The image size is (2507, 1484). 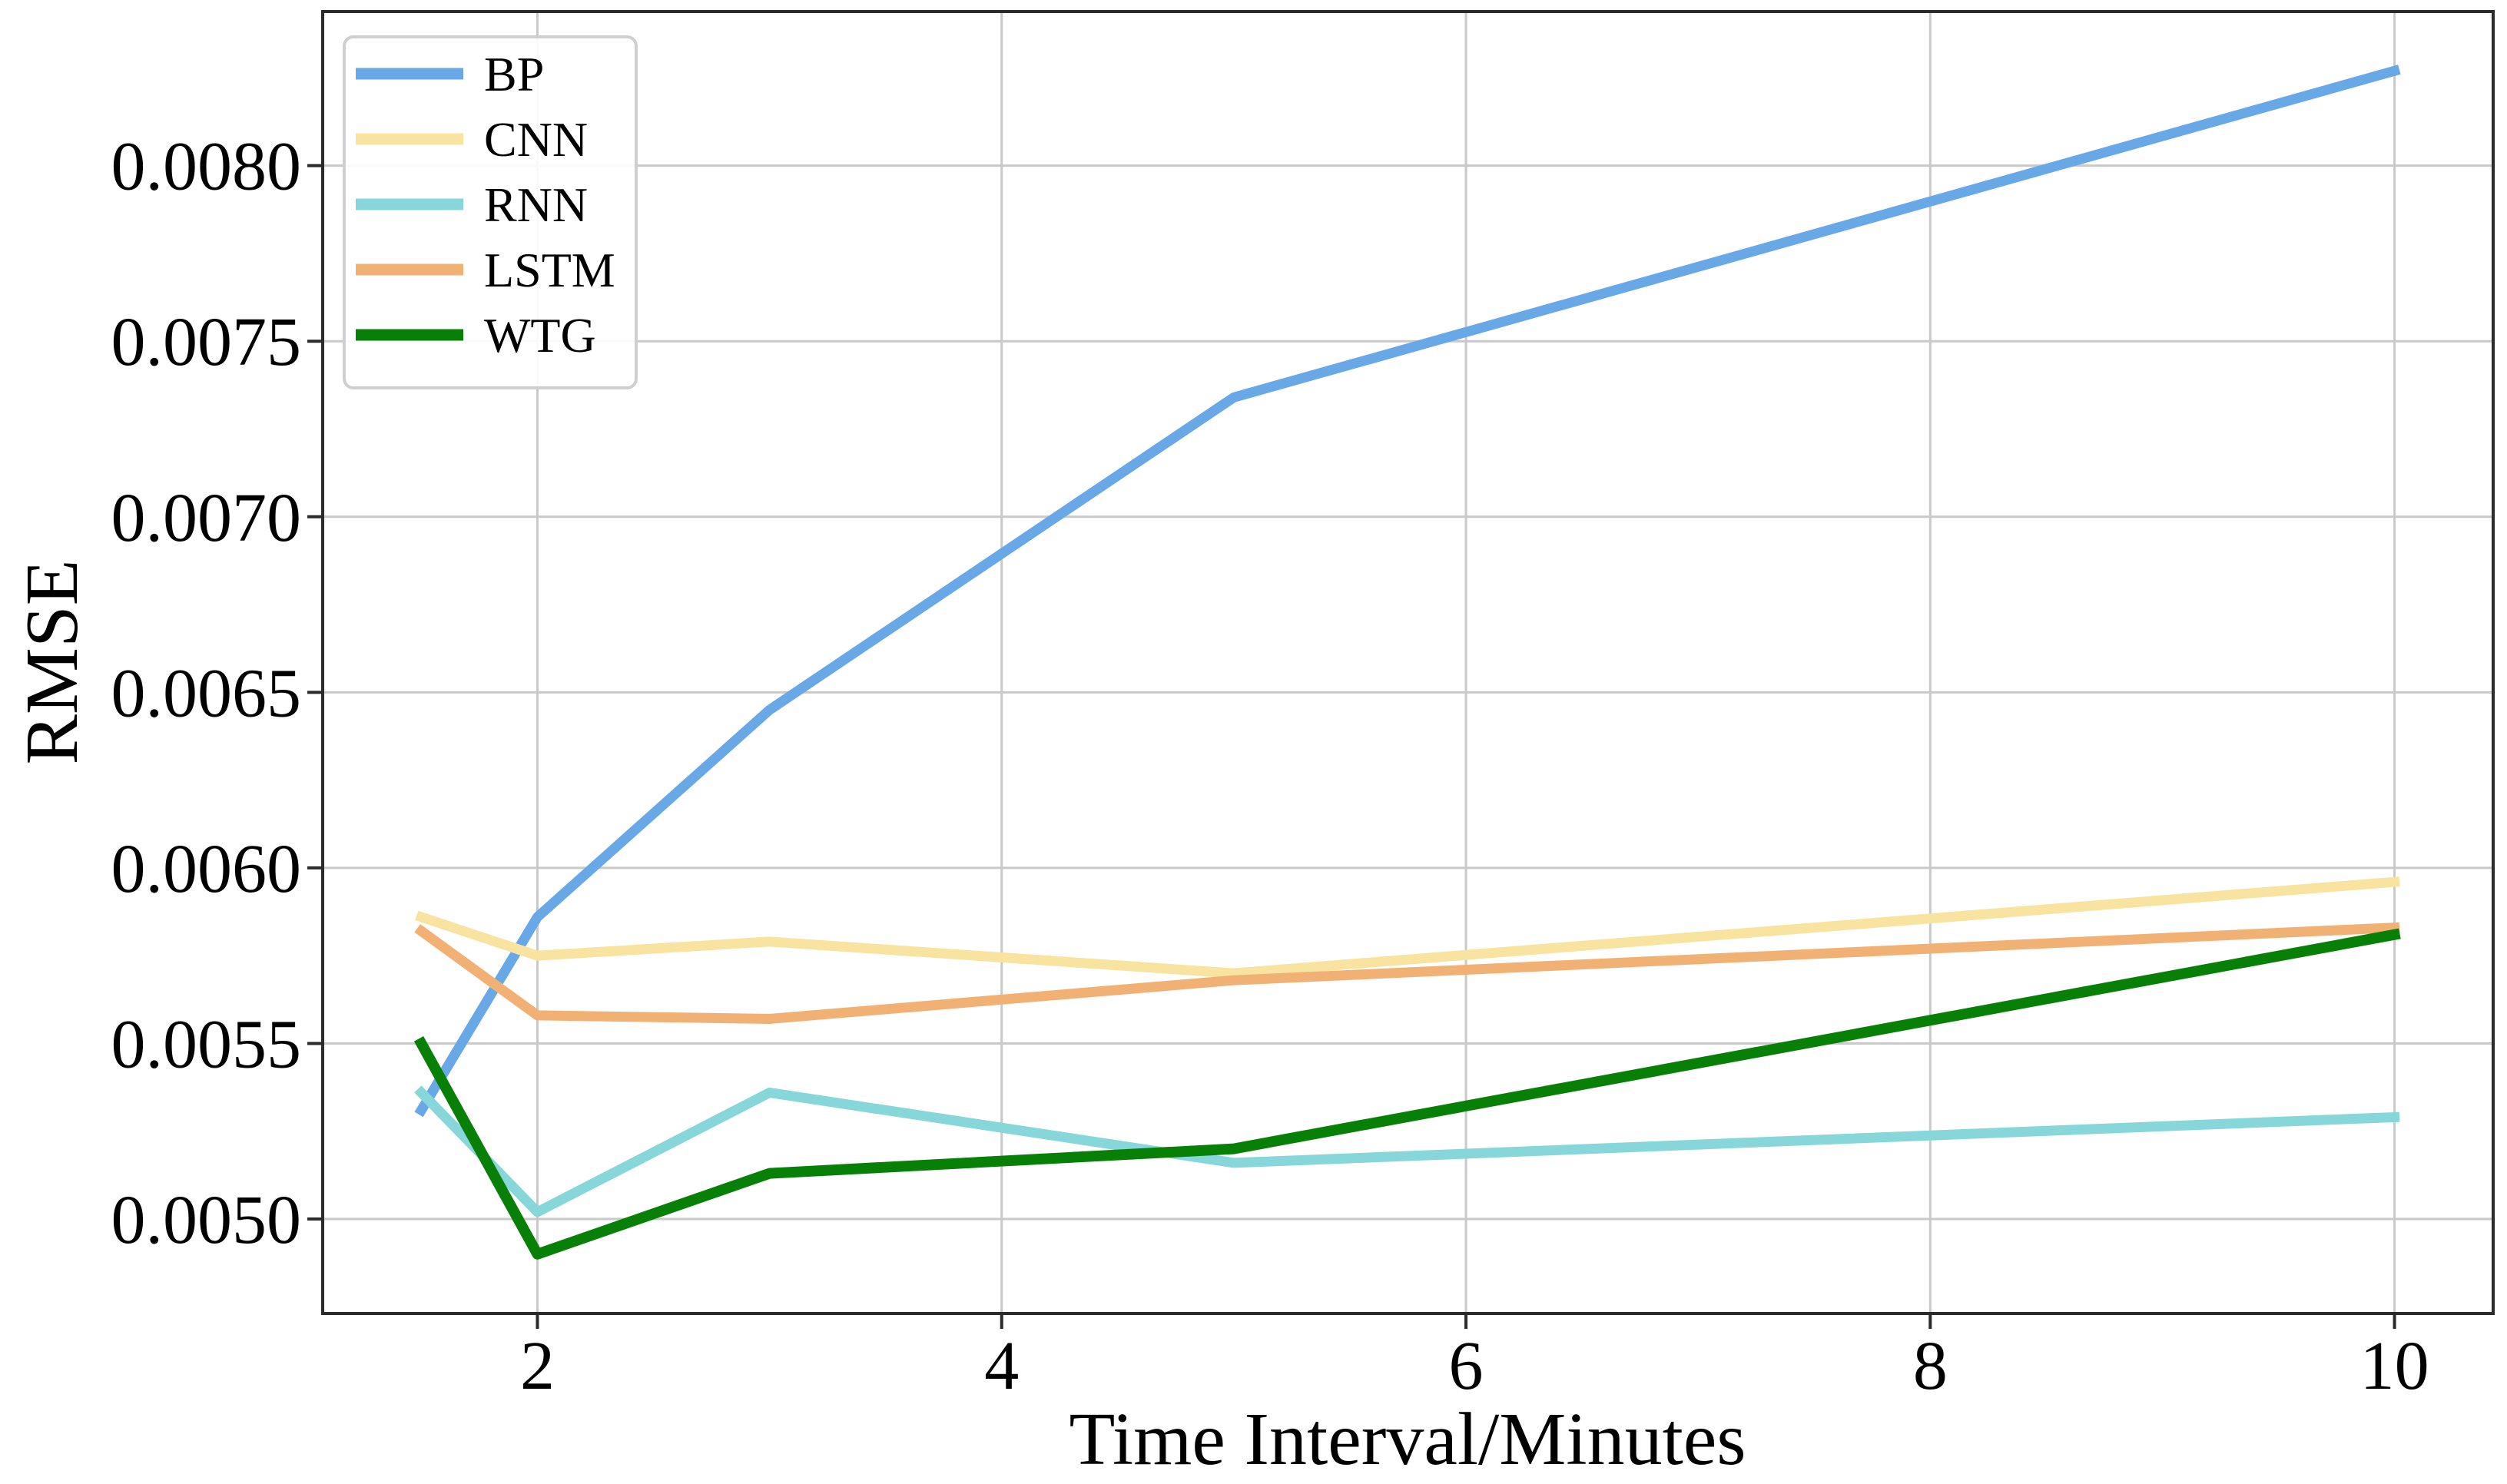 What do you see at coordinates (206, 342) in the screenshot?
I see `y-tick-label: 0.0075` at bounding box center [206, 342].